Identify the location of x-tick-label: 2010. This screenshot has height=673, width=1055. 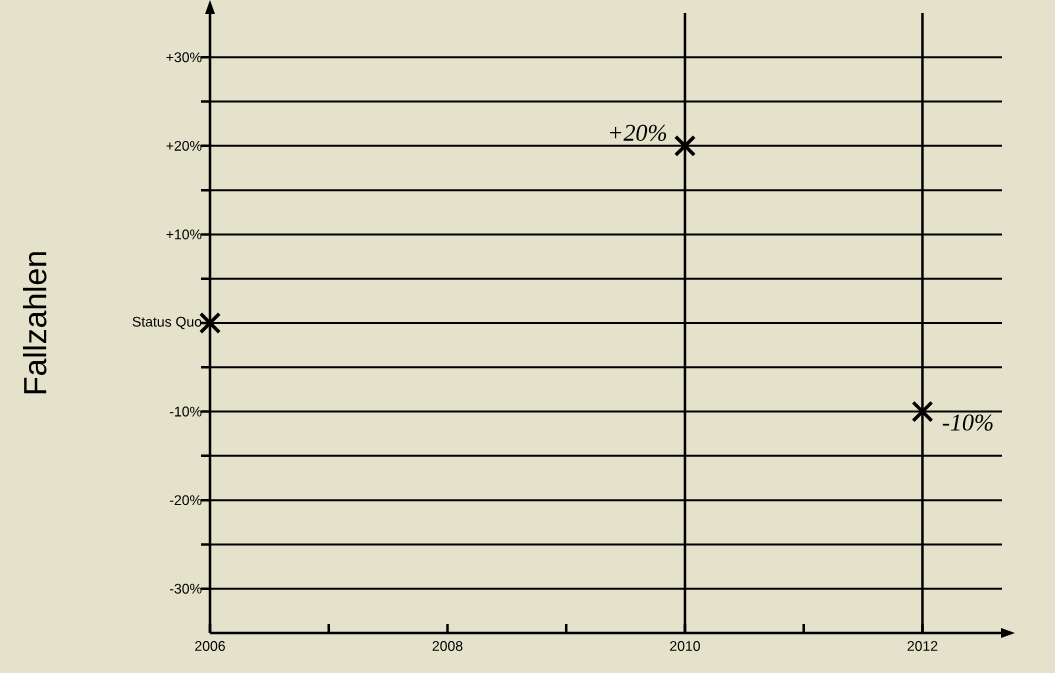
(685, 646).